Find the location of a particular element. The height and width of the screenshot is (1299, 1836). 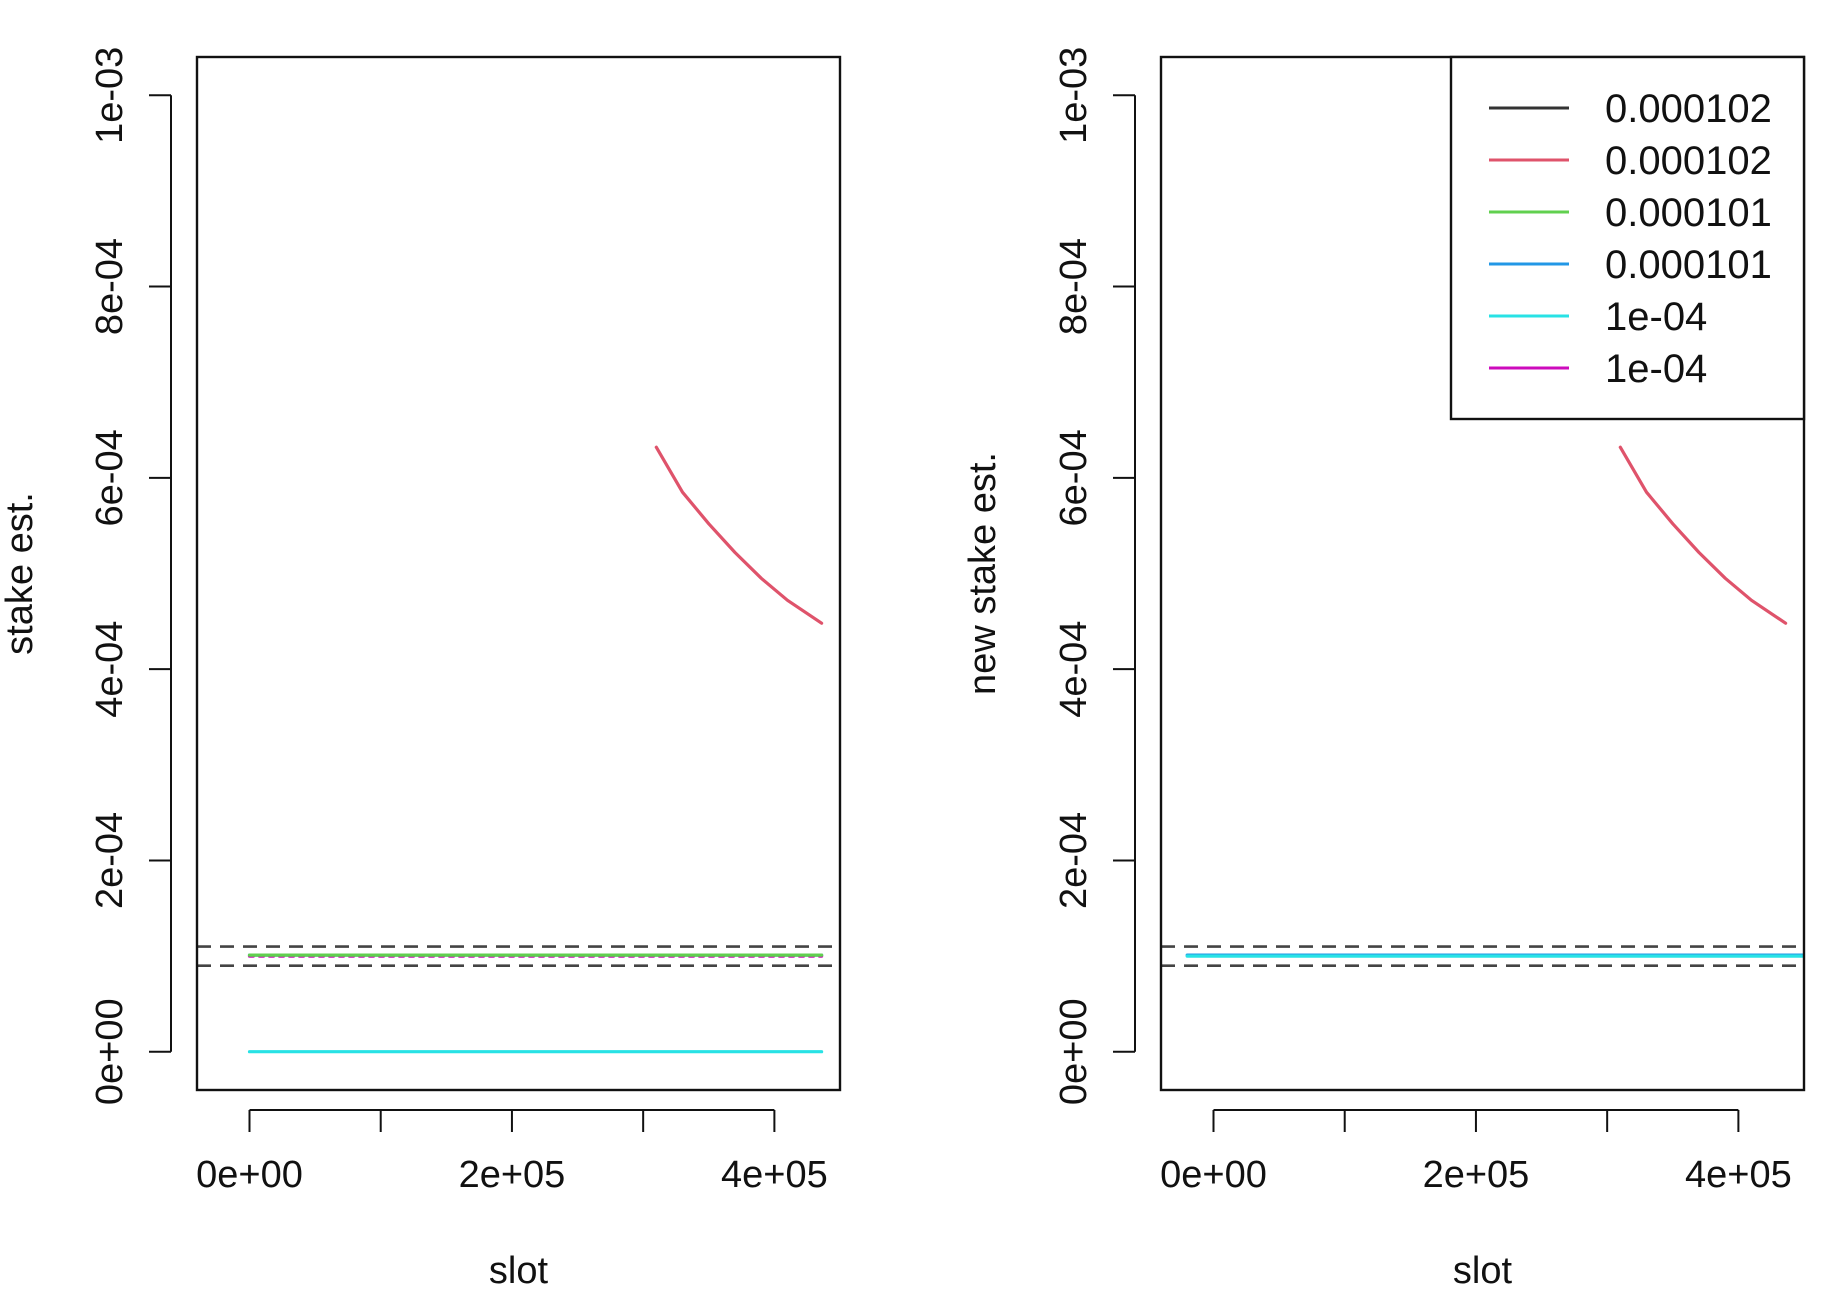

y-axis-title: stake est. is located at coordinates (20, 573).